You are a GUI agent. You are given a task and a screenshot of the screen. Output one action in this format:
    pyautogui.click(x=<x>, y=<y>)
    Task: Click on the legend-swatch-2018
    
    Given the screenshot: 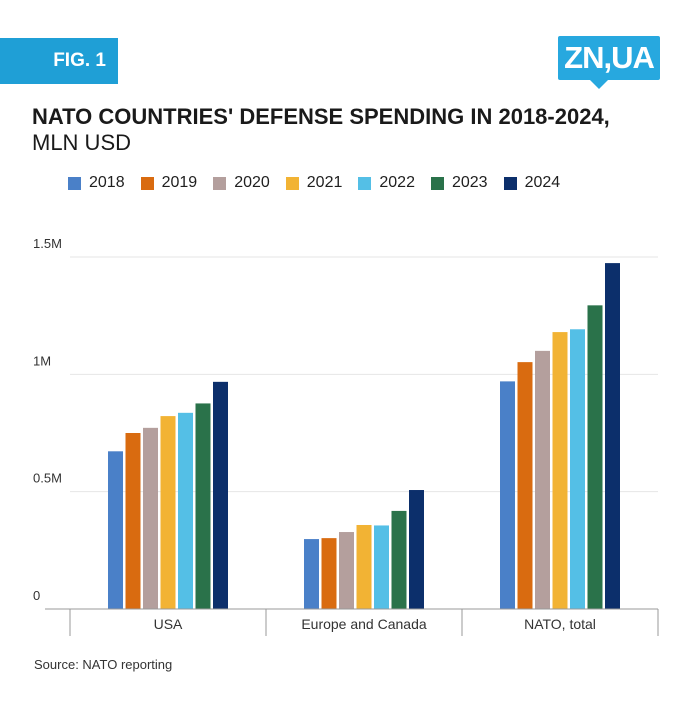 What is the action you would take?
    pyautogui.click(x=74, y=183)
    